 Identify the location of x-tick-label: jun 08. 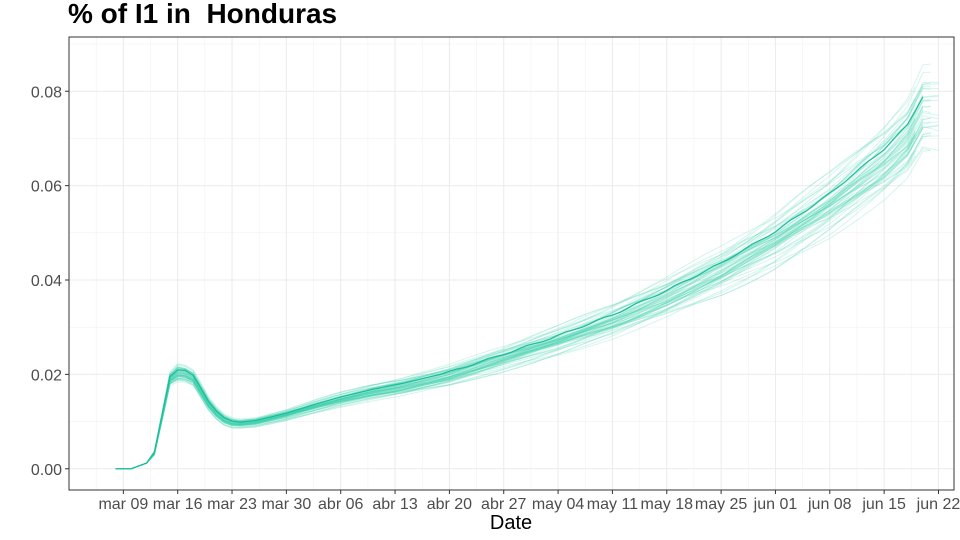
(829, 504).